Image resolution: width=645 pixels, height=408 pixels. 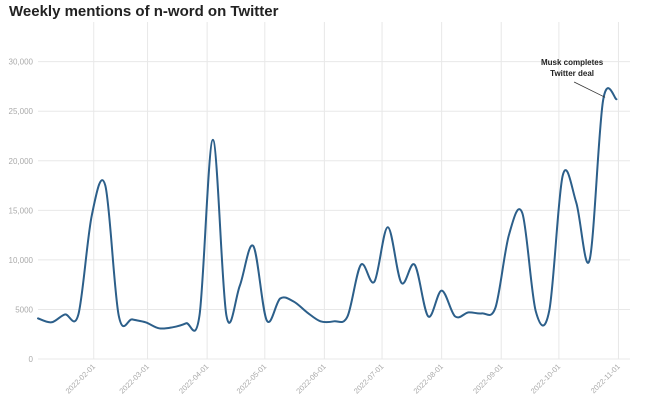 I want to click on y-tick-label: 15,000, so click(x=21, y=210).